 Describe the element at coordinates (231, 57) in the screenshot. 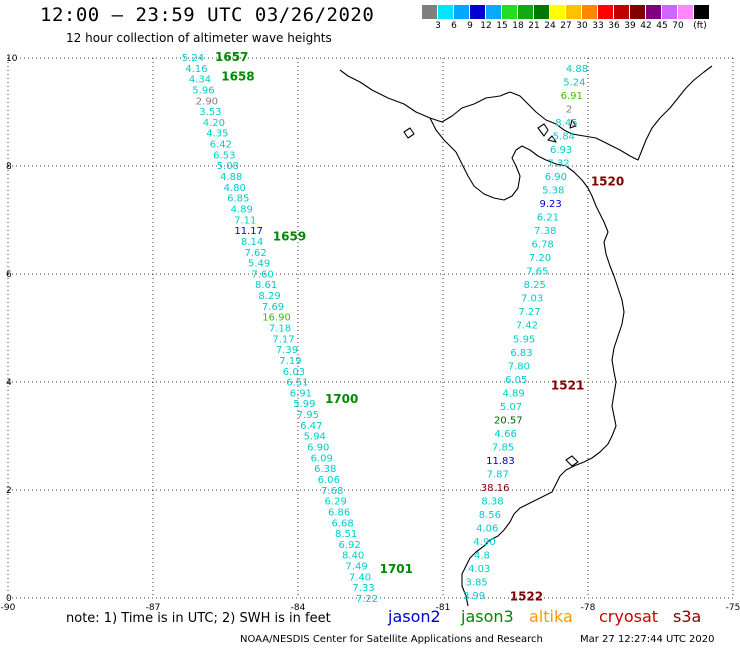

I see `pass-time-label: 1657` at that location.